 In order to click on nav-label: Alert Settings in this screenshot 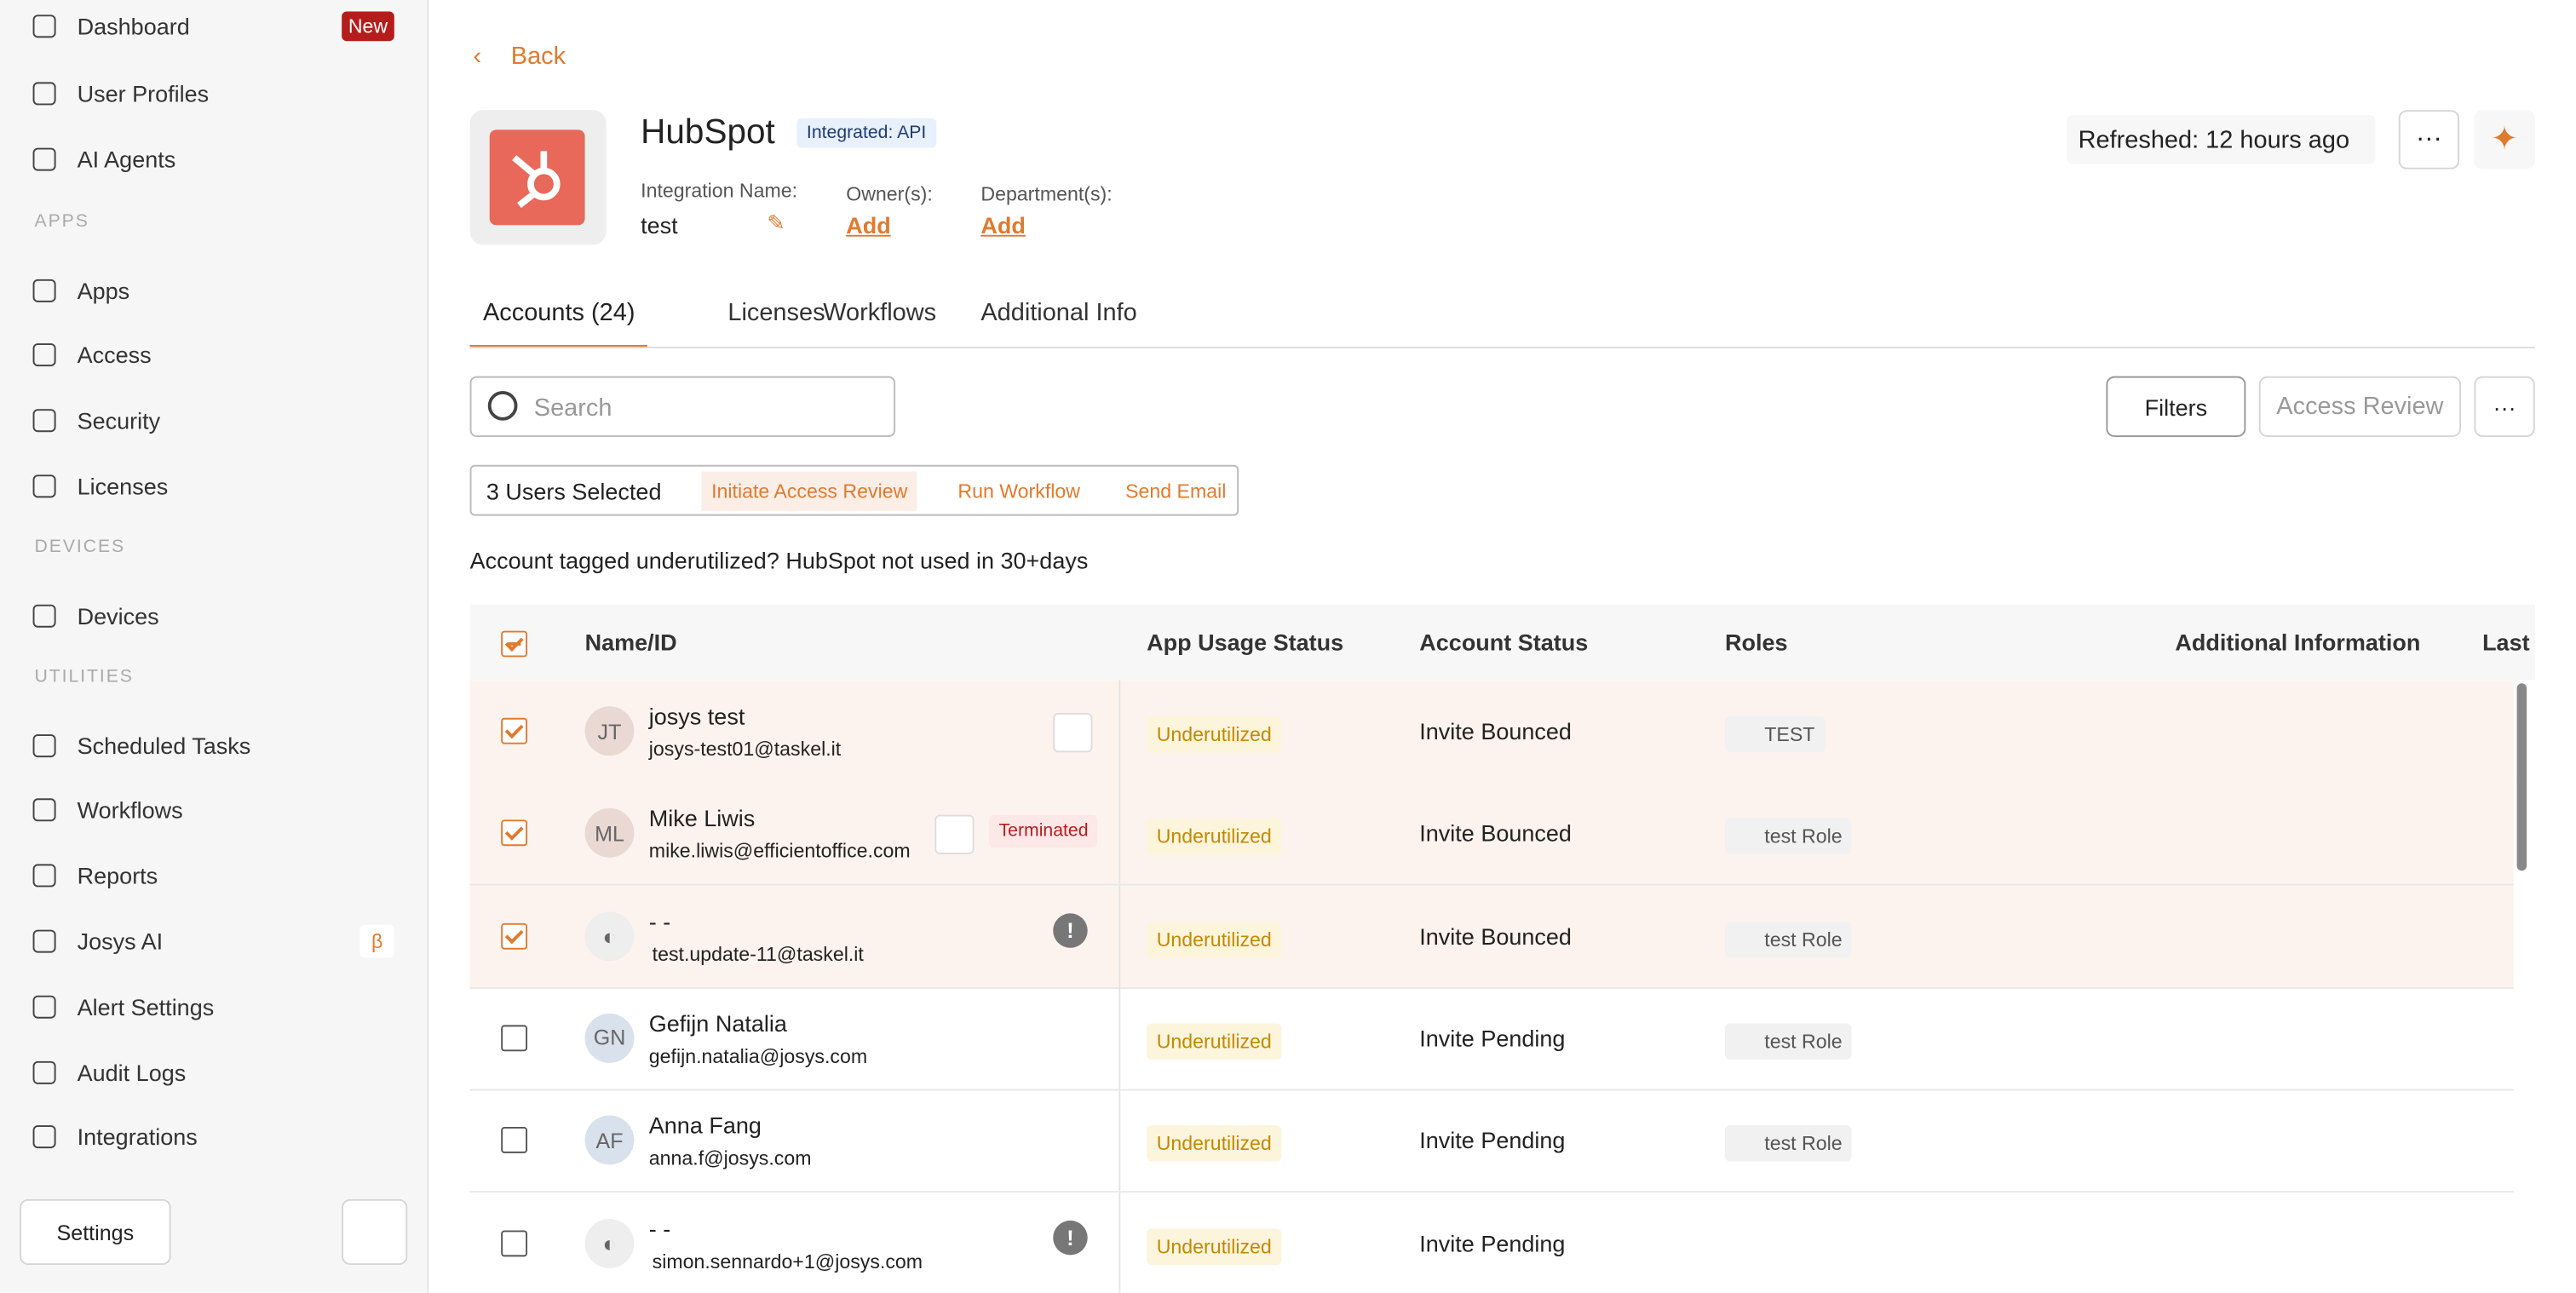, I will do `click(146, 1006)`.